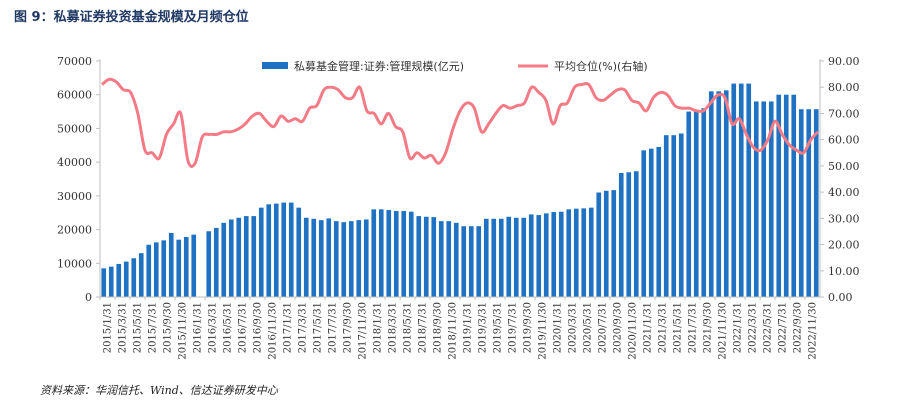 The height and width of the screenshot is (402, 898). I want to click on x-tick-label: 2015/7/31, so click(153, 327).